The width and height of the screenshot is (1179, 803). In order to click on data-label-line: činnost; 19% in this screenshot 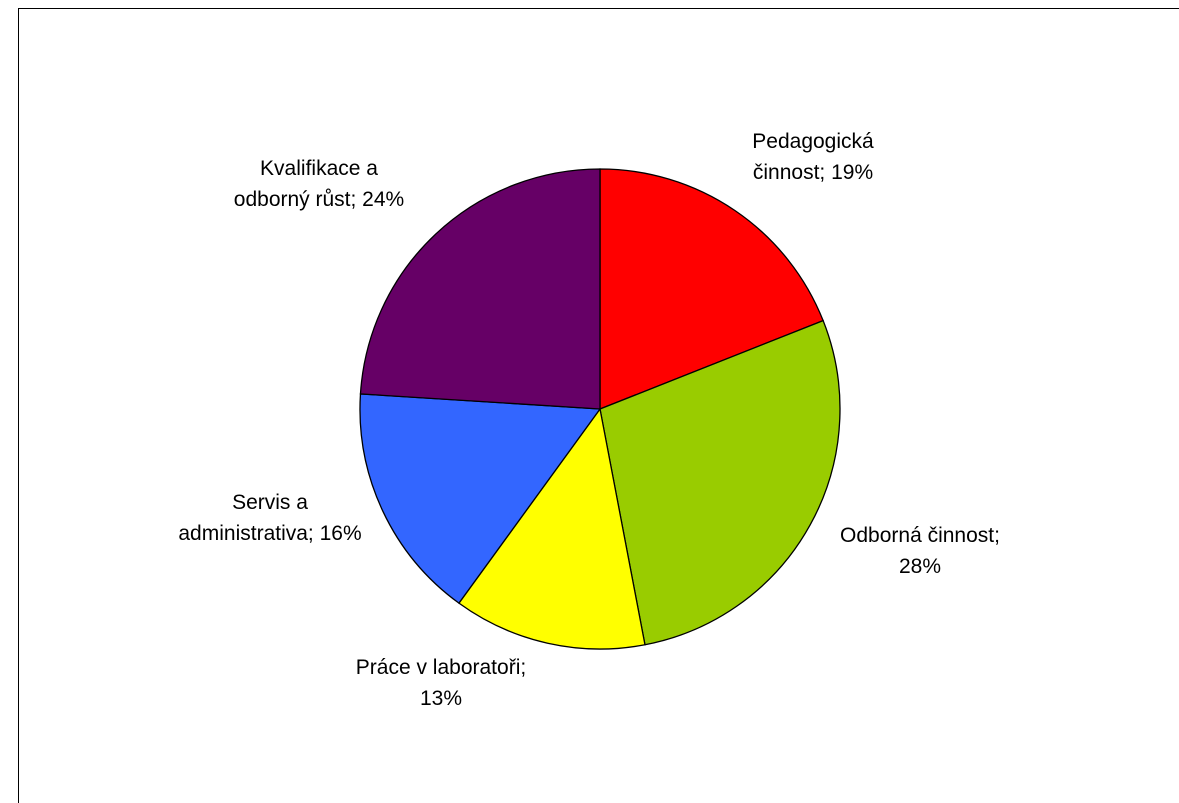, I will do `click(813, 172)`.